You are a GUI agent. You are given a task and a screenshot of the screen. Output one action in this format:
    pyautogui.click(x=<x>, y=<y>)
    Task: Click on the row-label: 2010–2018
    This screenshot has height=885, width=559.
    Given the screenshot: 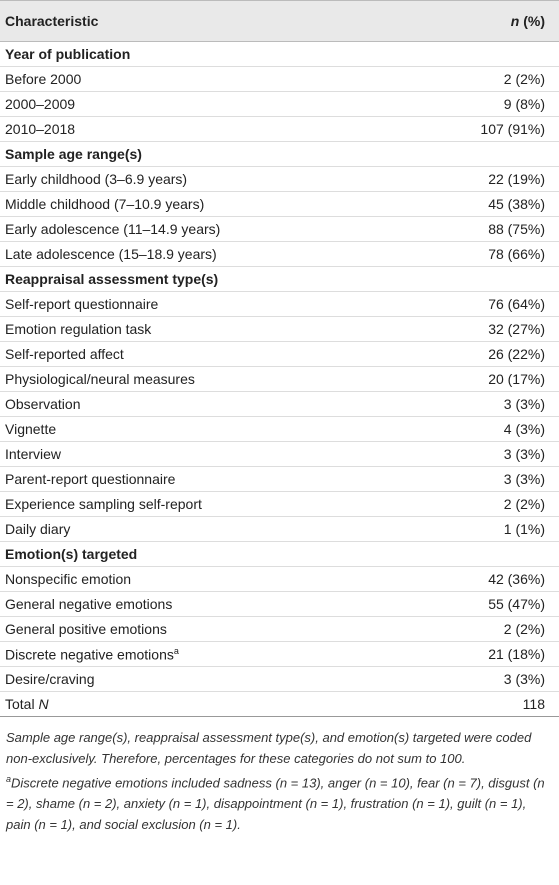 What is the action you would take?
    pyautogui.click(x=40, y=129)
    